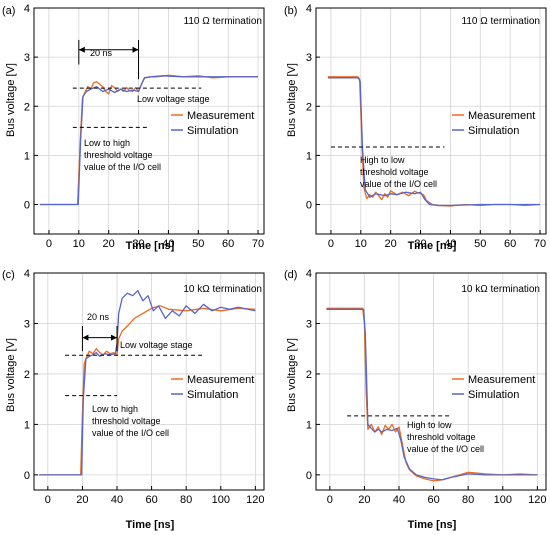 Image resolution: width=550 pixels, height=535 pixels. What do you see at coordinates (11, 100) in the screenshot?
I see `y-axis-label-a: Bus voltage [V]` at bounding box center [11, 100].